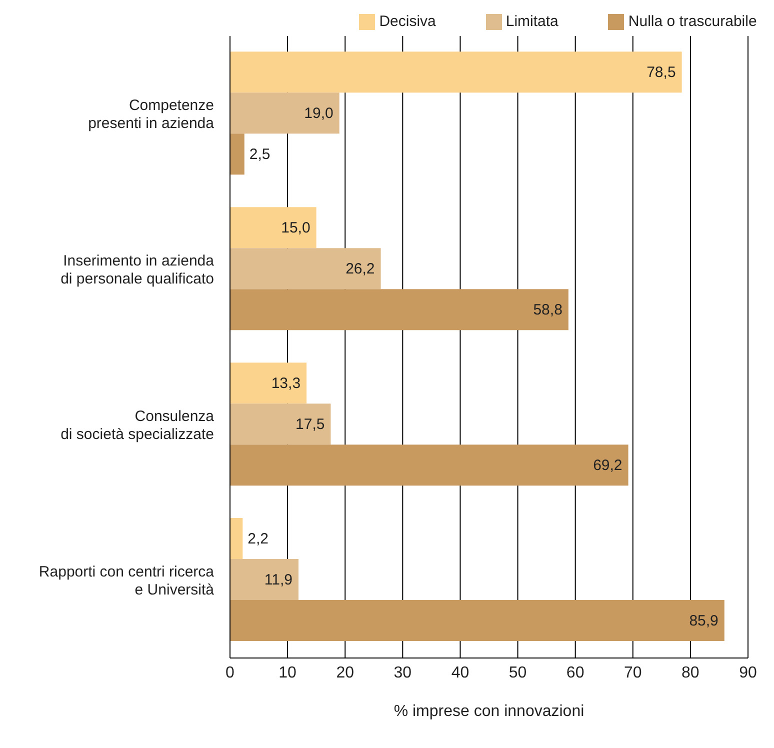 The image size is (774, 748). I want to click on y-tick-label: Inserimento in azienda di personale qualificato, so click(137, 270).